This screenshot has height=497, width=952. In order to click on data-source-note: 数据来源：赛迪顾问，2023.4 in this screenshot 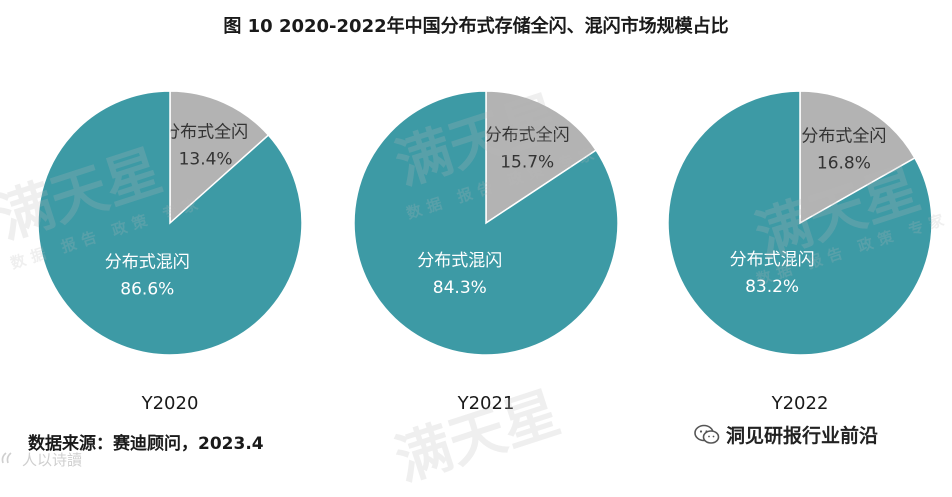, I will do `click(146, 444)`.